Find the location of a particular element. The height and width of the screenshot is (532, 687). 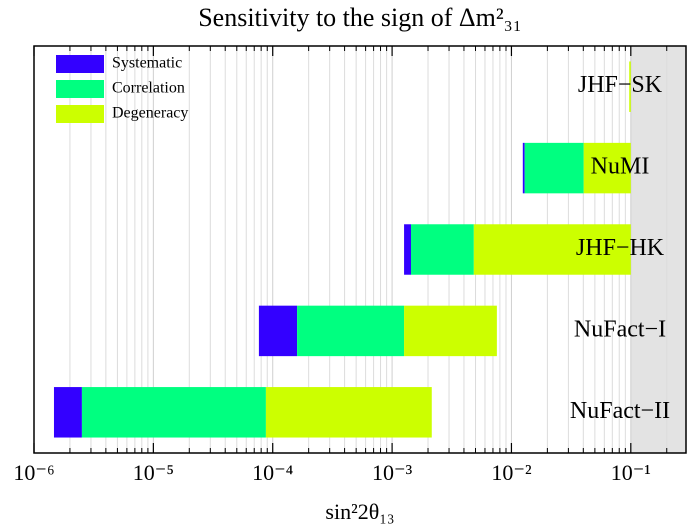

shaded-region is located at coordinates (658, 249).